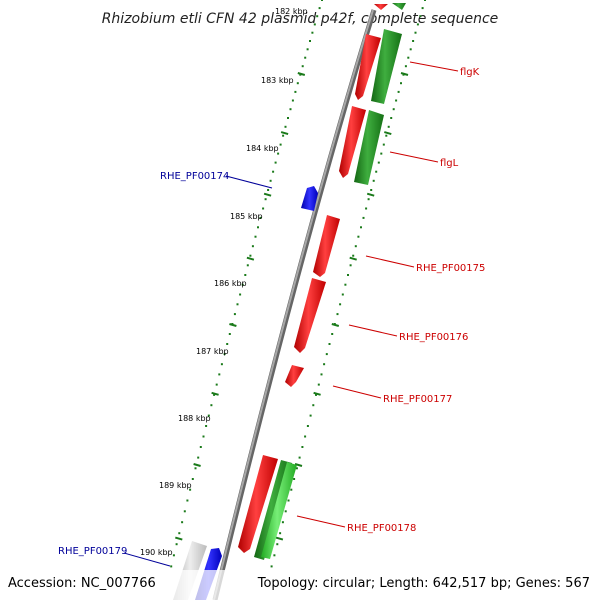 The image size is (600, 600). I want to click on leader-RHE_PF00178, so click(321, 521).